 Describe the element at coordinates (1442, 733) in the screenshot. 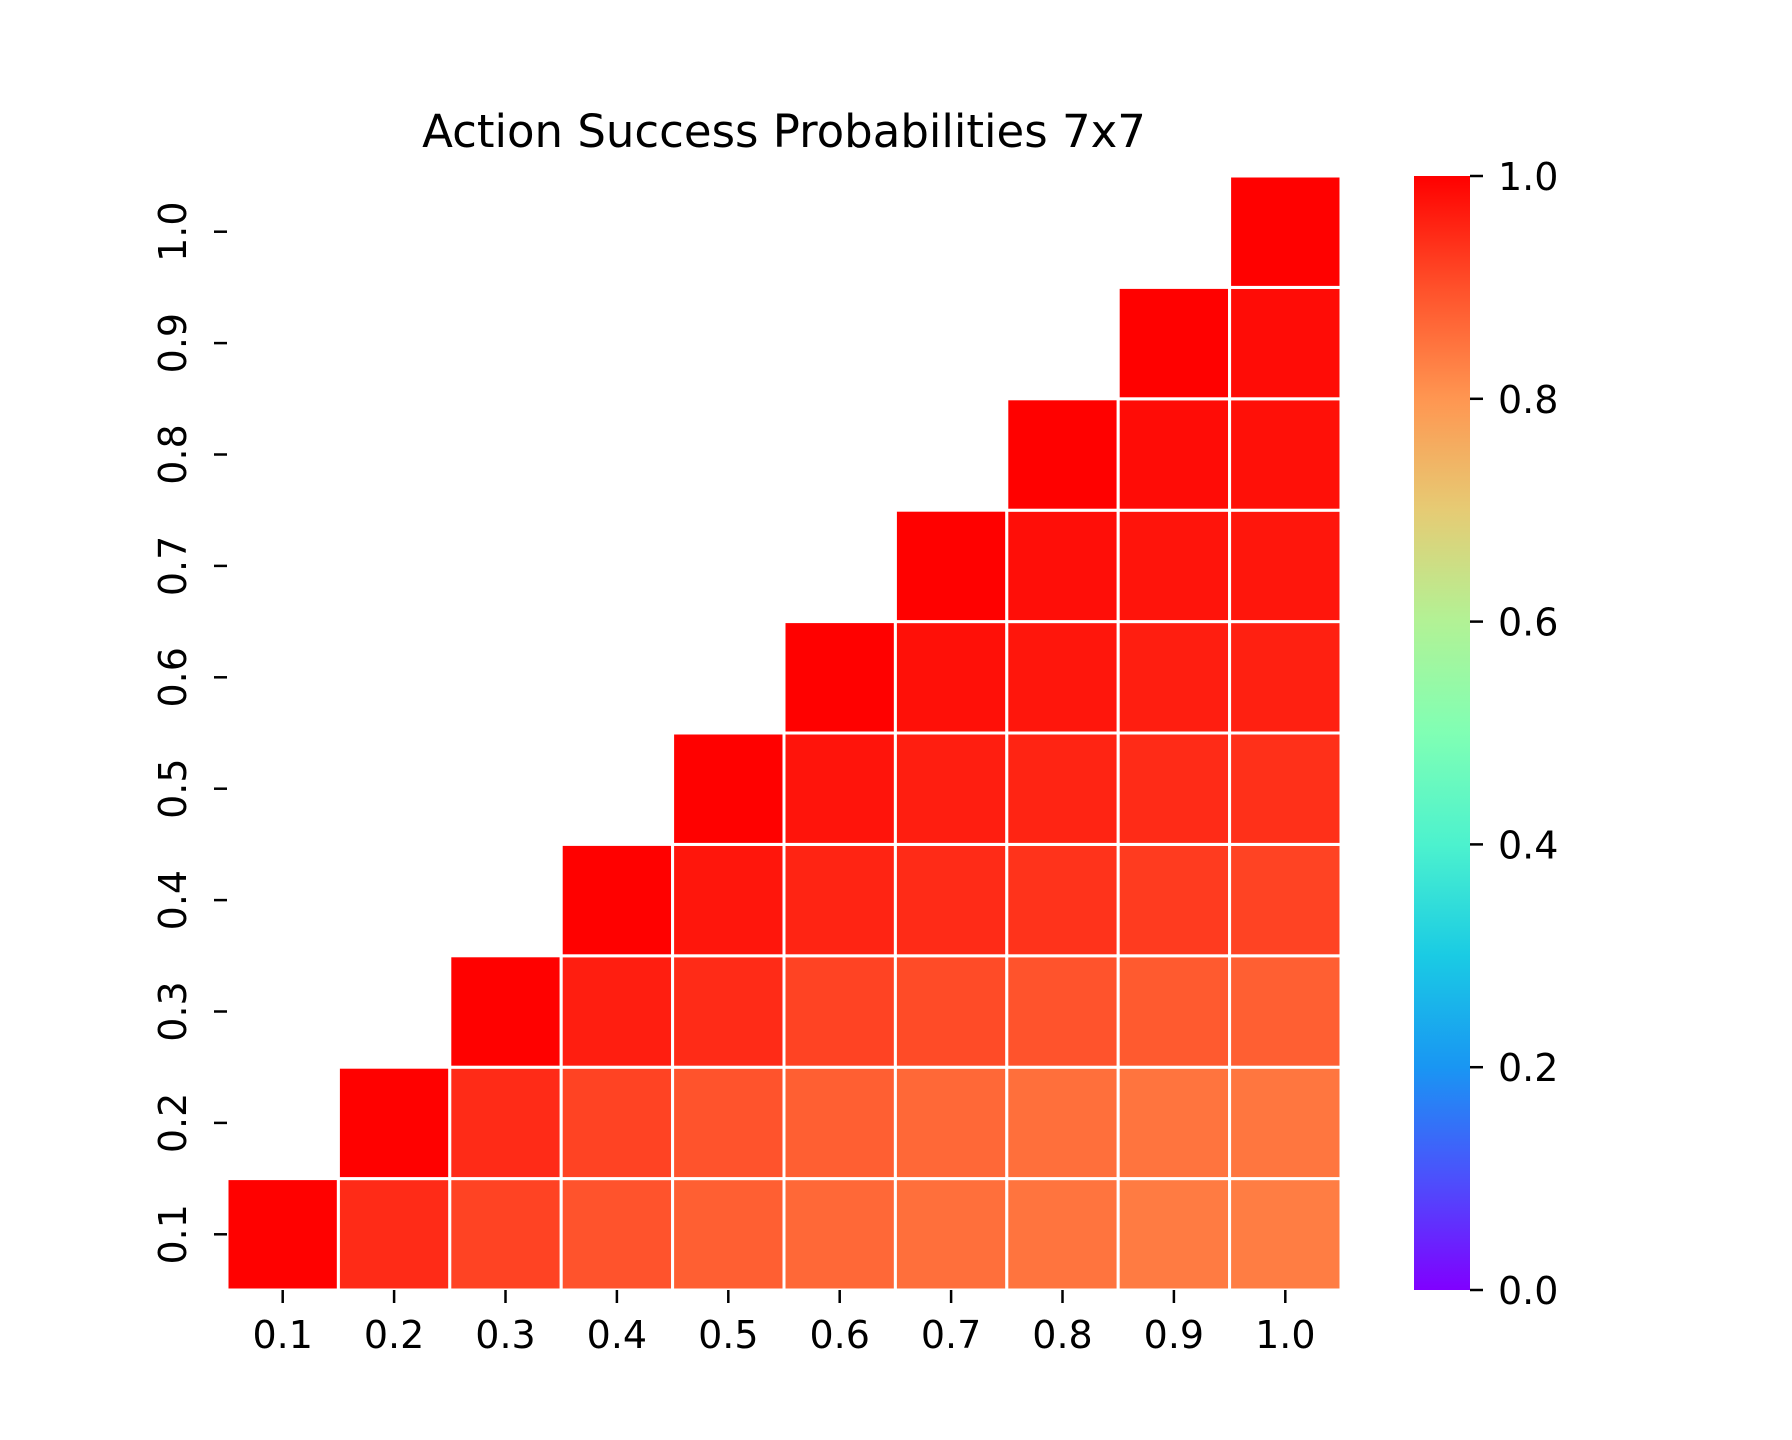

I see `colorbar` at that location.